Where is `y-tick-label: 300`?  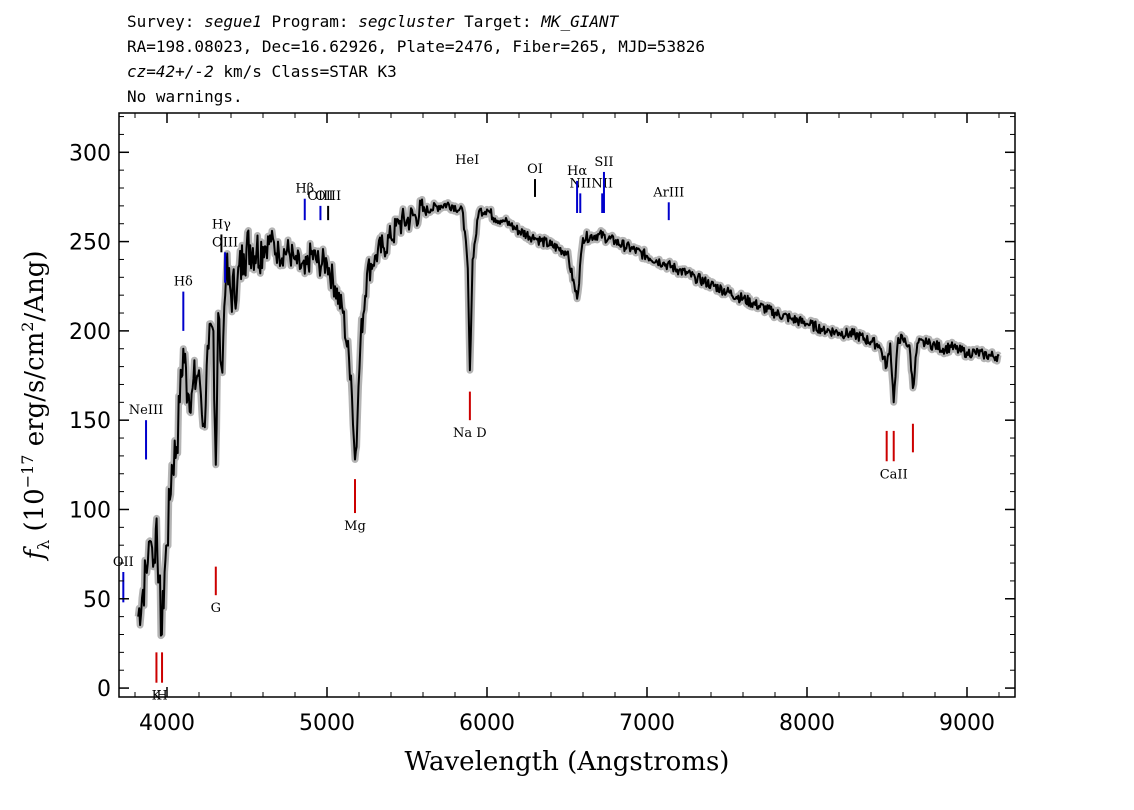 y-tick-label: 300 is located at coordinates (90, 153).